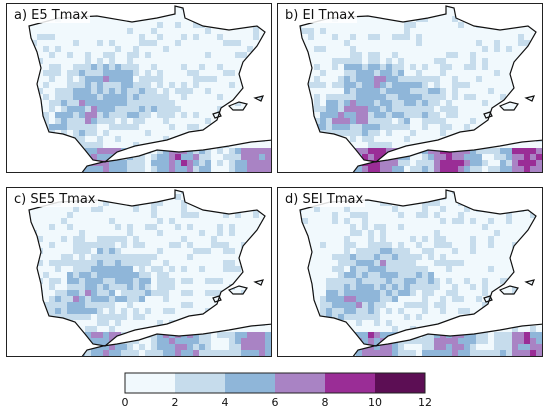 The image size is (550, 415). What do you see at coordinates (425, 402) in the screenshot?
I see `colorbar-tick: 12` at bounding box center [425, 402].